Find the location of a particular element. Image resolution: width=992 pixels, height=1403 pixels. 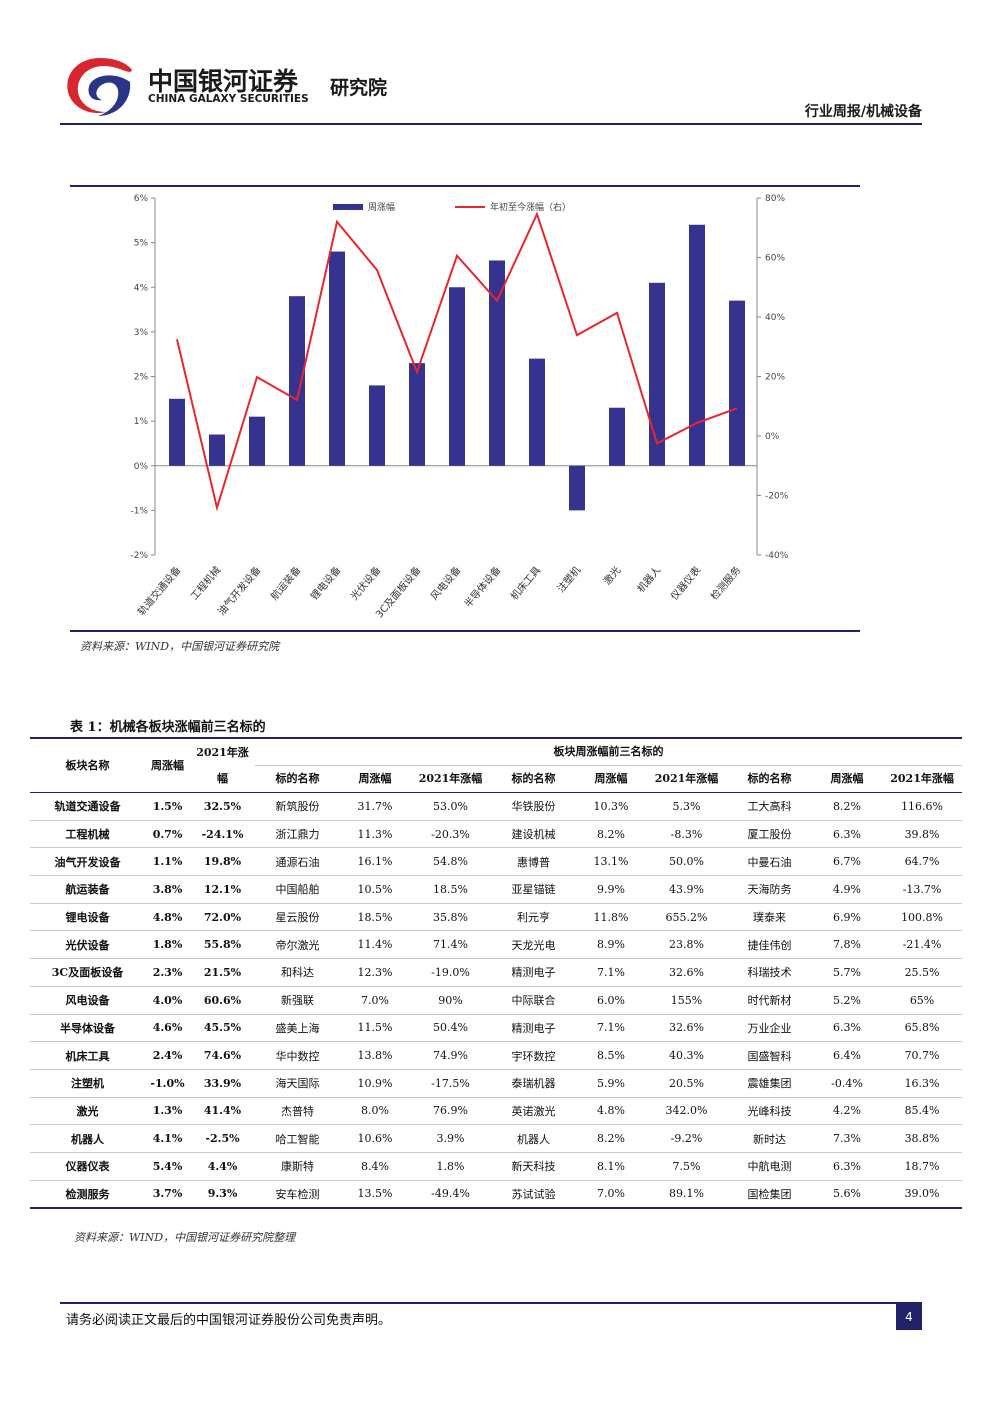

table-cell: 25.5% is located at coordinates (922, 972).